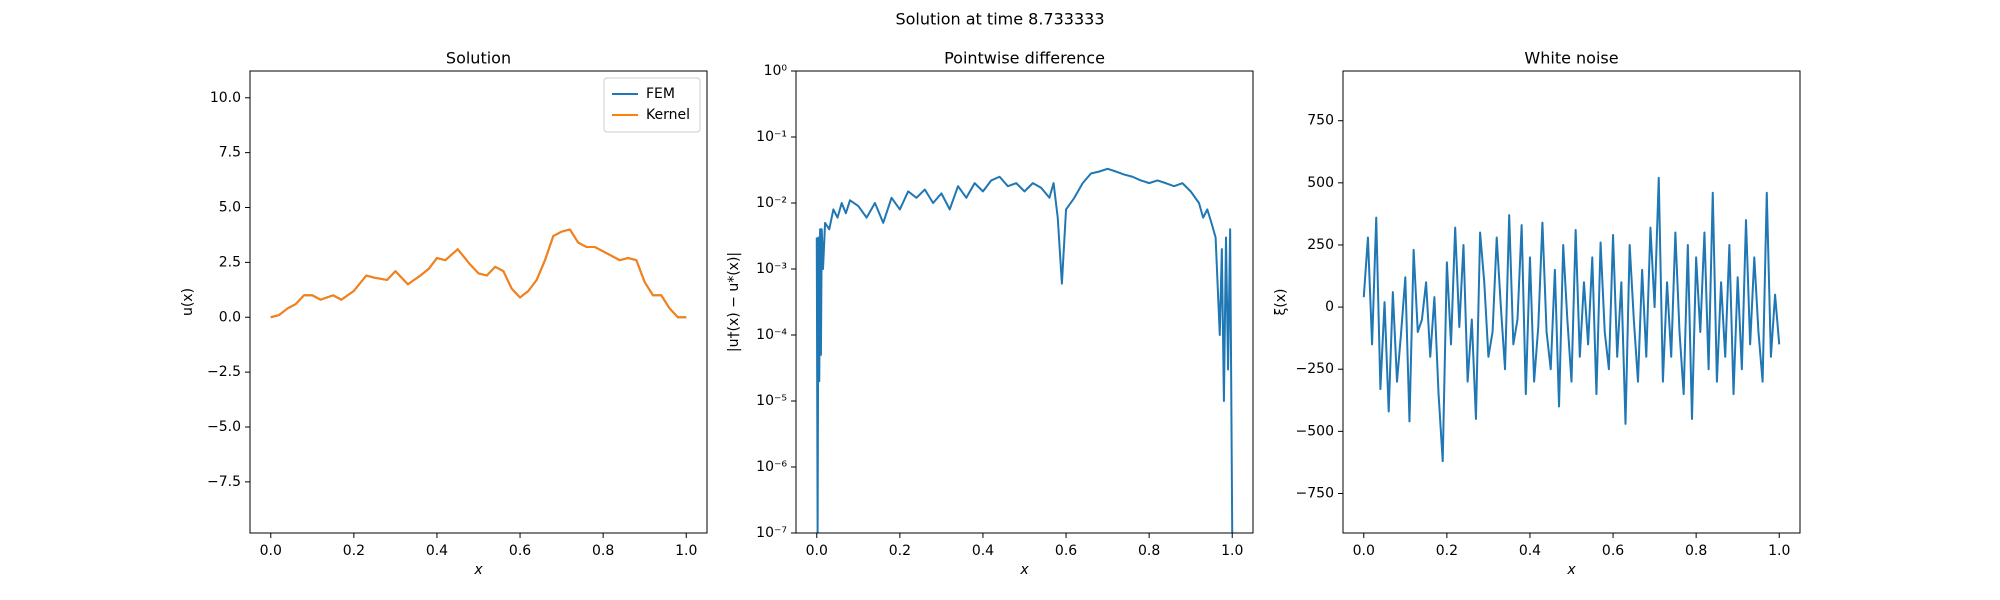 Image resolution: width=2000 pixels, height=600 pixels. Describe the element at coordinates (771, 335) in the screenshot. I see `y-tick-label: 10⁻⁴` at that location.